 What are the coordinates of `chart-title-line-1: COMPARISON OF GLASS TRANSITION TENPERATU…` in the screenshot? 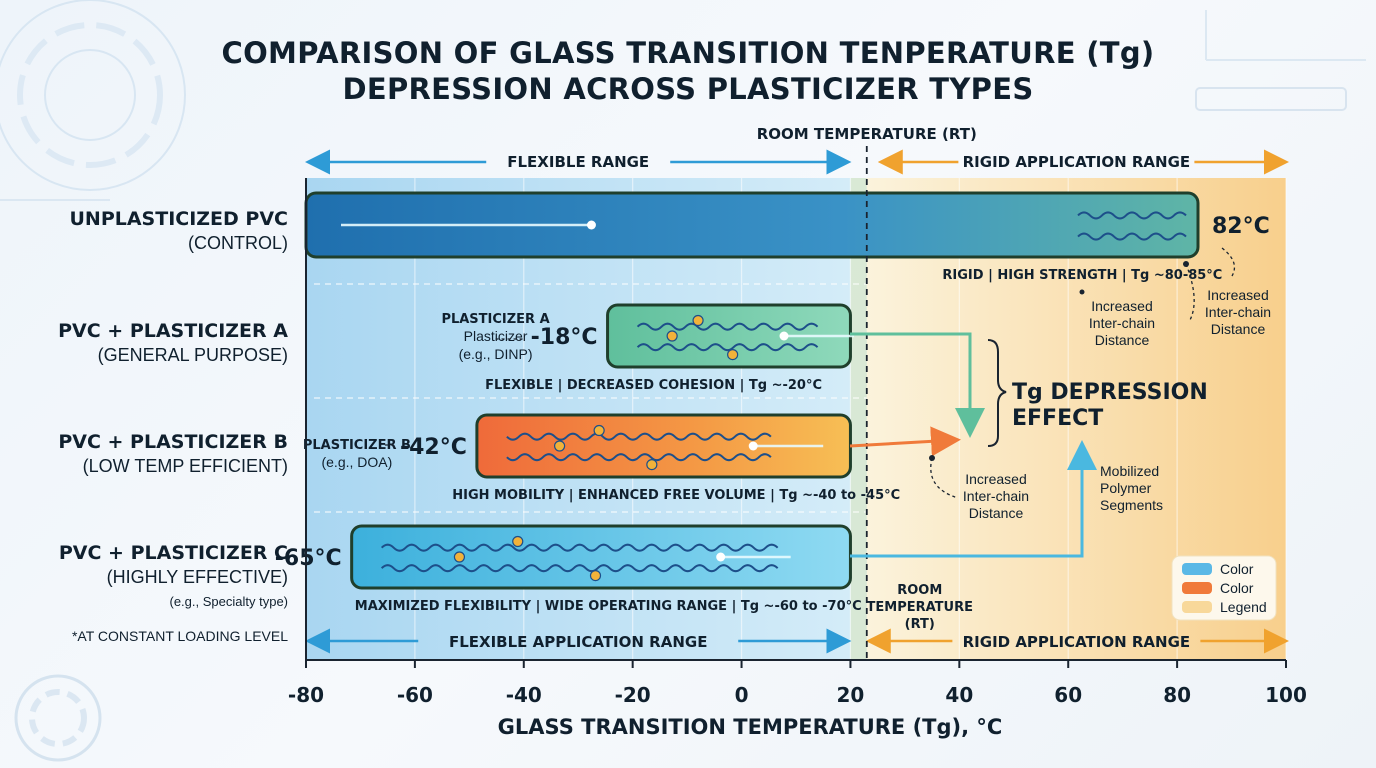 It's located at (688, 53).